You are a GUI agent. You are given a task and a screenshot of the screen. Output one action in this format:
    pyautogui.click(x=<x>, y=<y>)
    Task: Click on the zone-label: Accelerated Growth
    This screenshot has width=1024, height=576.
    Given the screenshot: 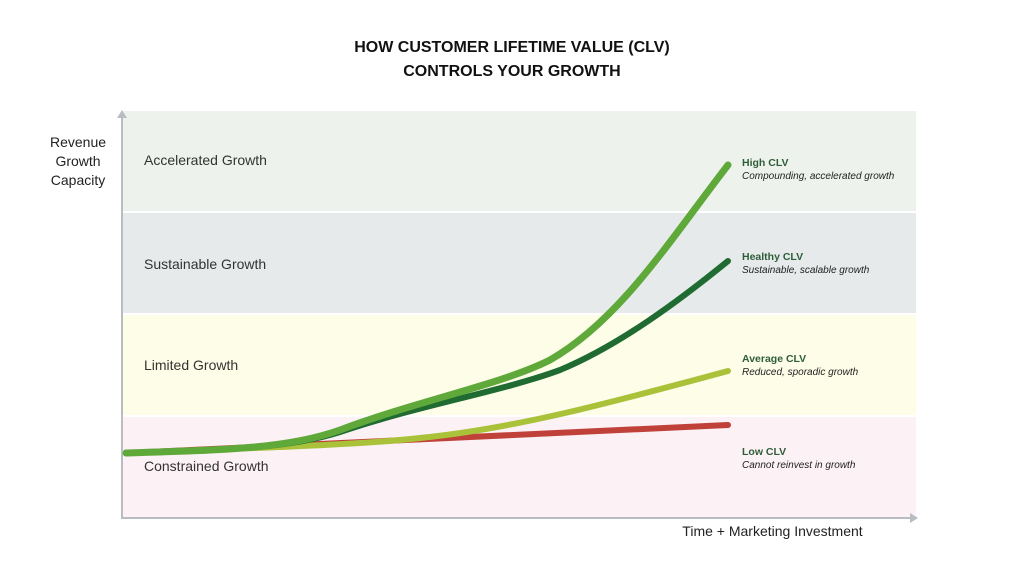 What is the action you would take?
    pyautogui.click(x=205, y=160)
    